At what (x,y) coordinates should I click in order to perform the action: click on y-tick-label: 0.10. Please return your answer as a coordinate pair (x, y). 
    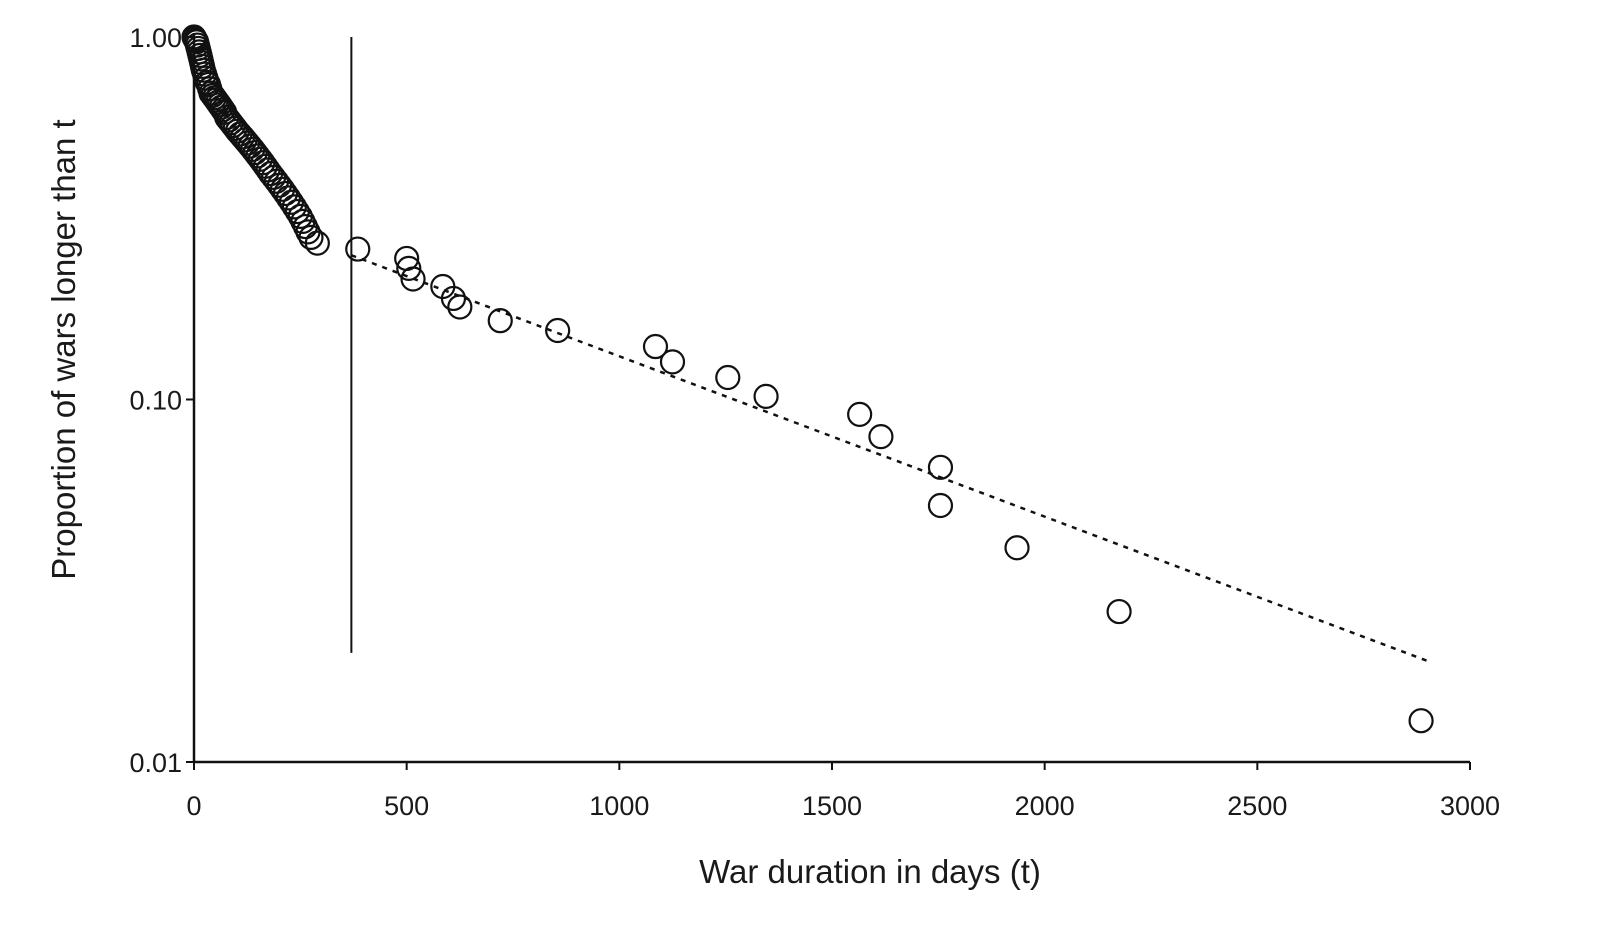
    Looking at the image, I should click on (155, 401).